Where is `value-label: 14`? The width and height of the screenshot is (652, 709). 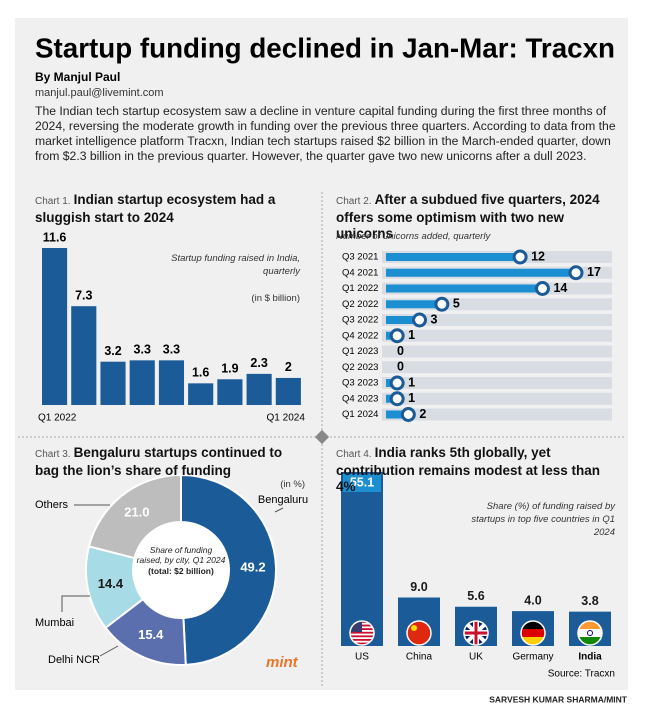 value-label: 14 is located at coordinates (560, 288).